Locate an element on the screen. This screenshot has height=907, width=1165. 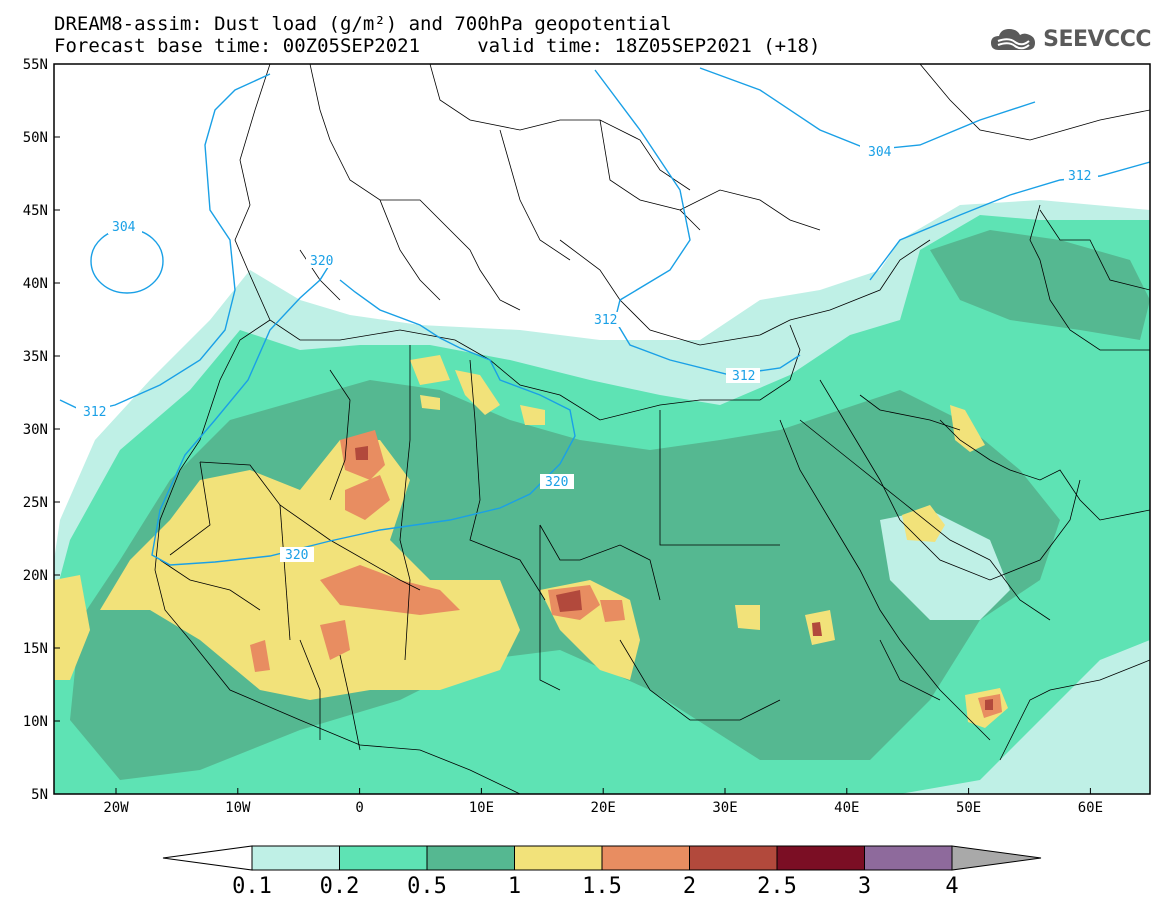
lat-tick-label: 50N is located at coordinates (35, 138).